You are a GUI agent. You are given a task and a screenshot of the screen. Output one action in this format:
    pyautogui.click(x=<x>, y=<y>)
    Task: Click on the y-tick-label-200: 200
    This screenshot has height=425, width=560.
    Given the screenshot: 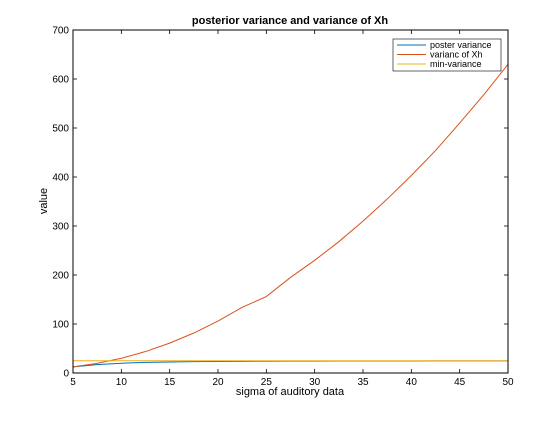 What is the action you would take?
    pyautogui.click(x=60, y=276)
    